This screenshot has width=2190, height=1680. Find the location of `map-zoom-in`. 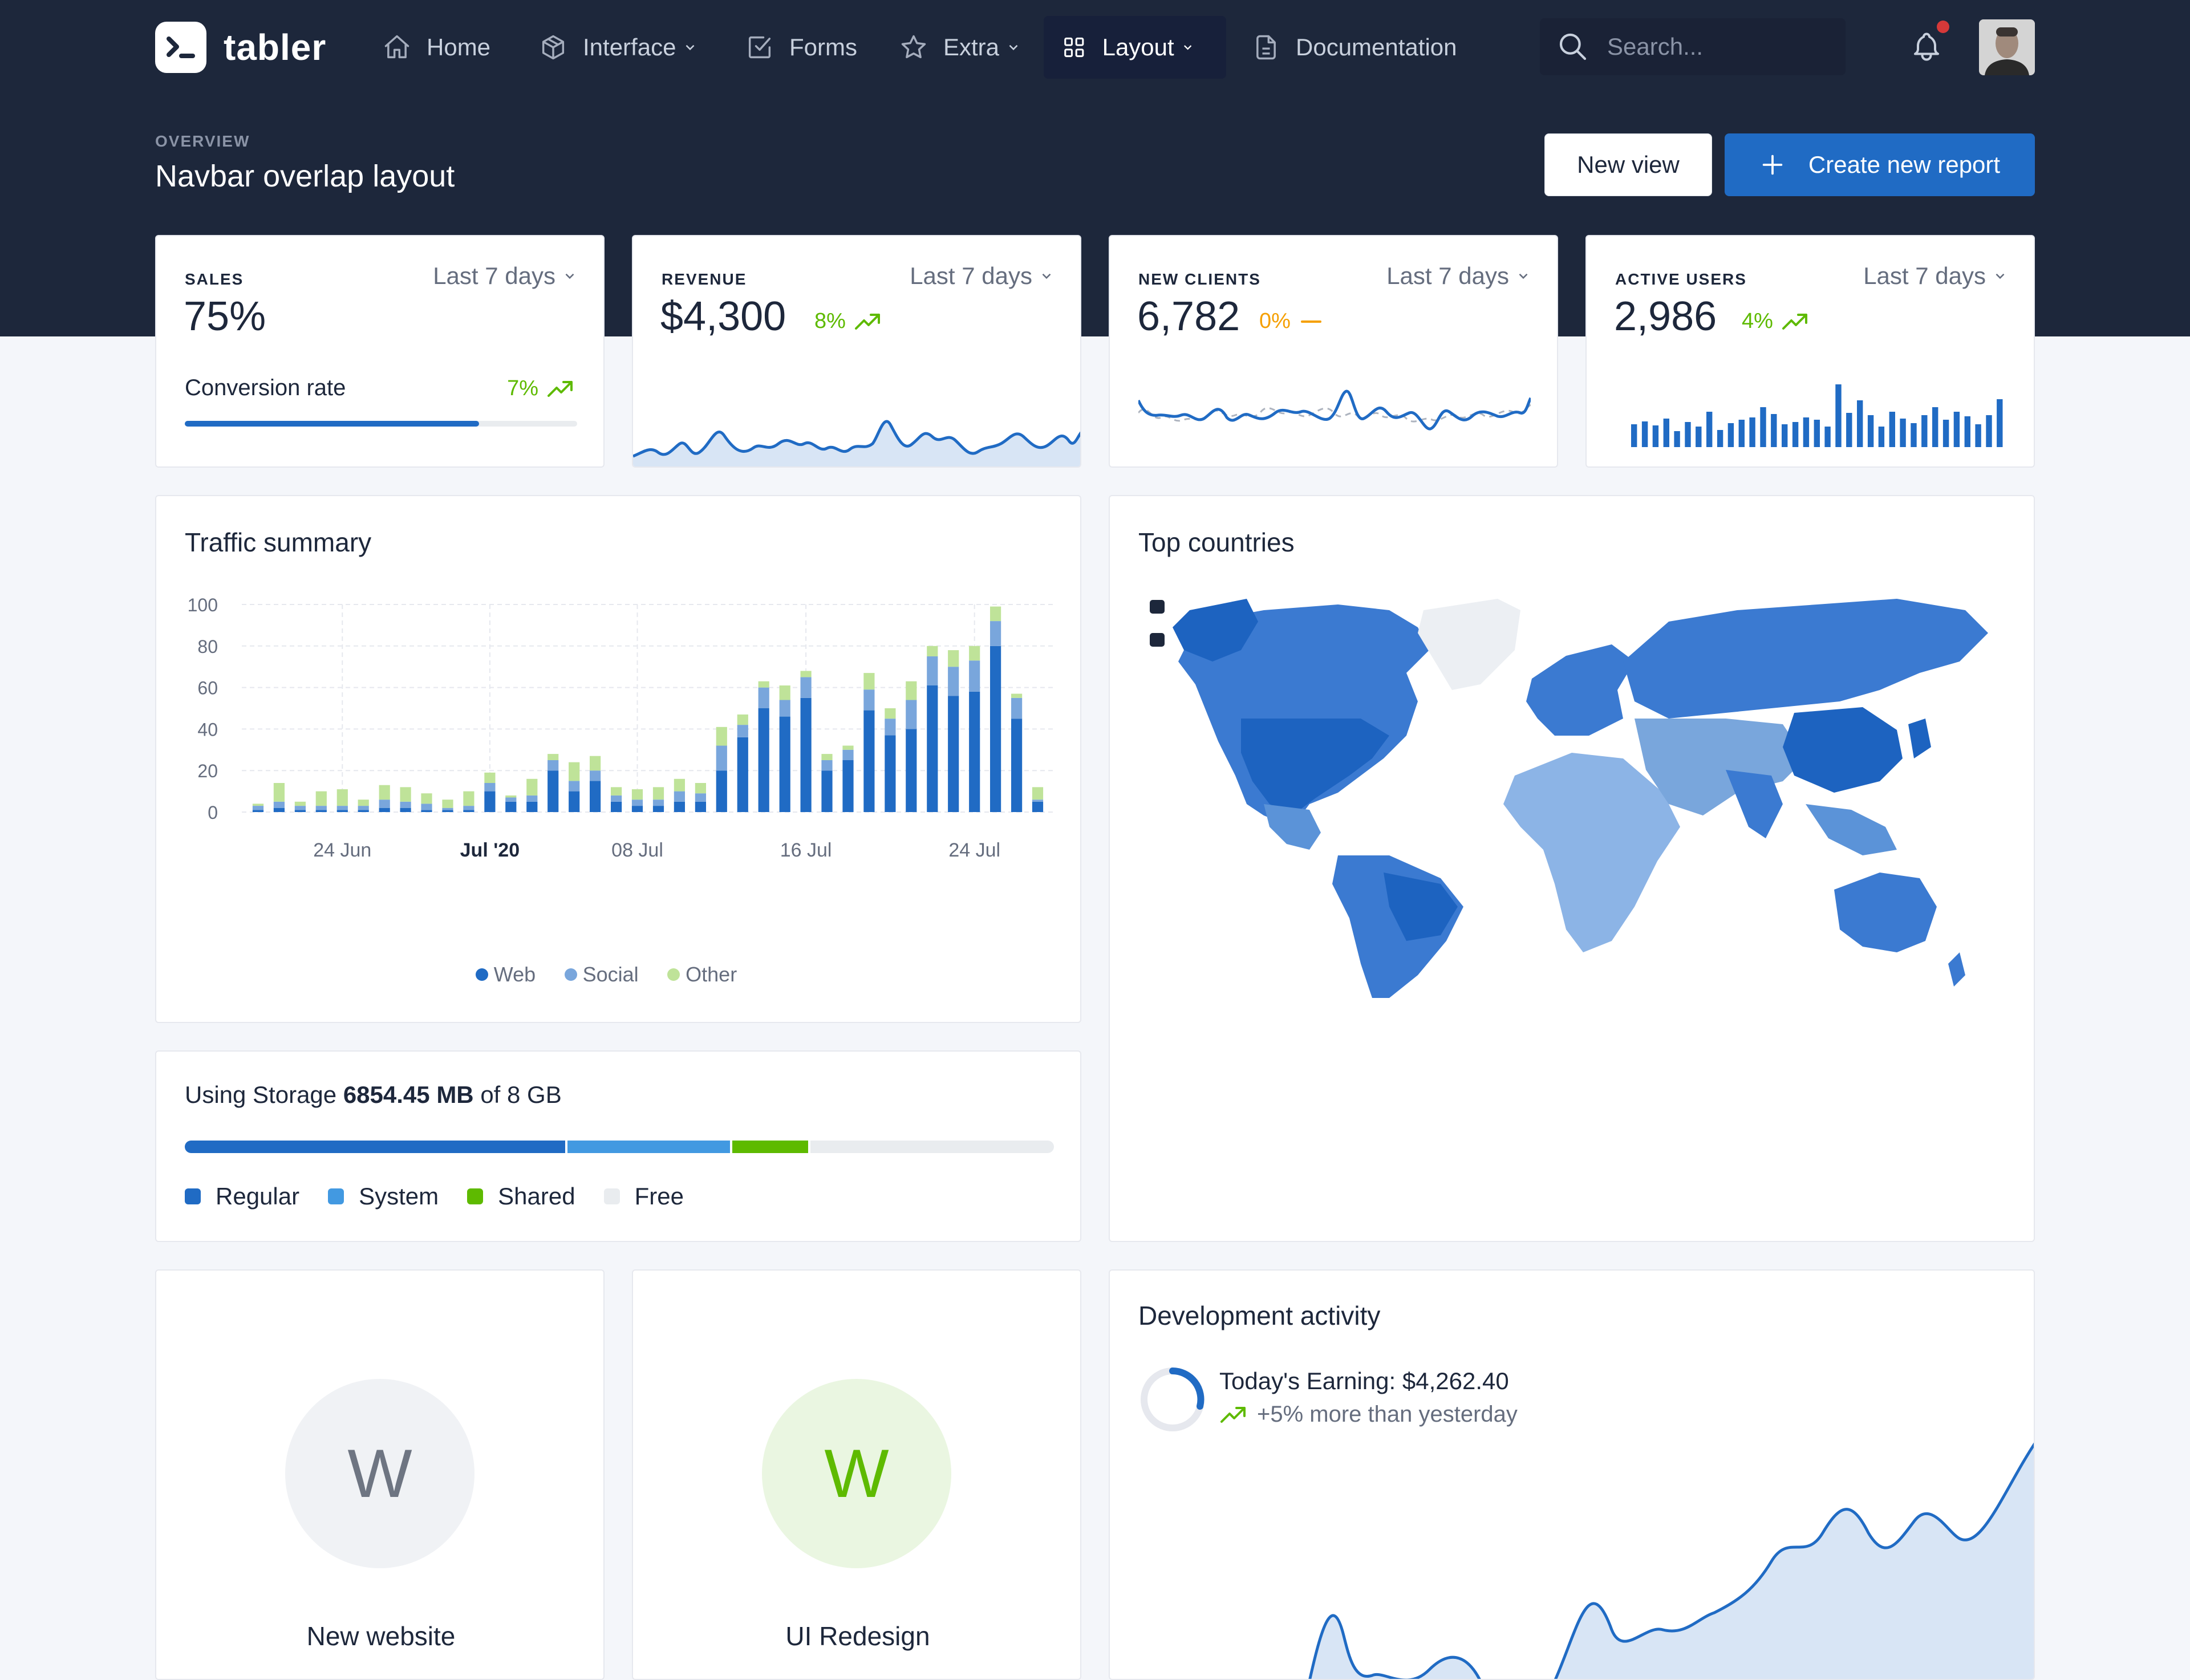

map-zoom-in is located at coordinates (1157, 607).